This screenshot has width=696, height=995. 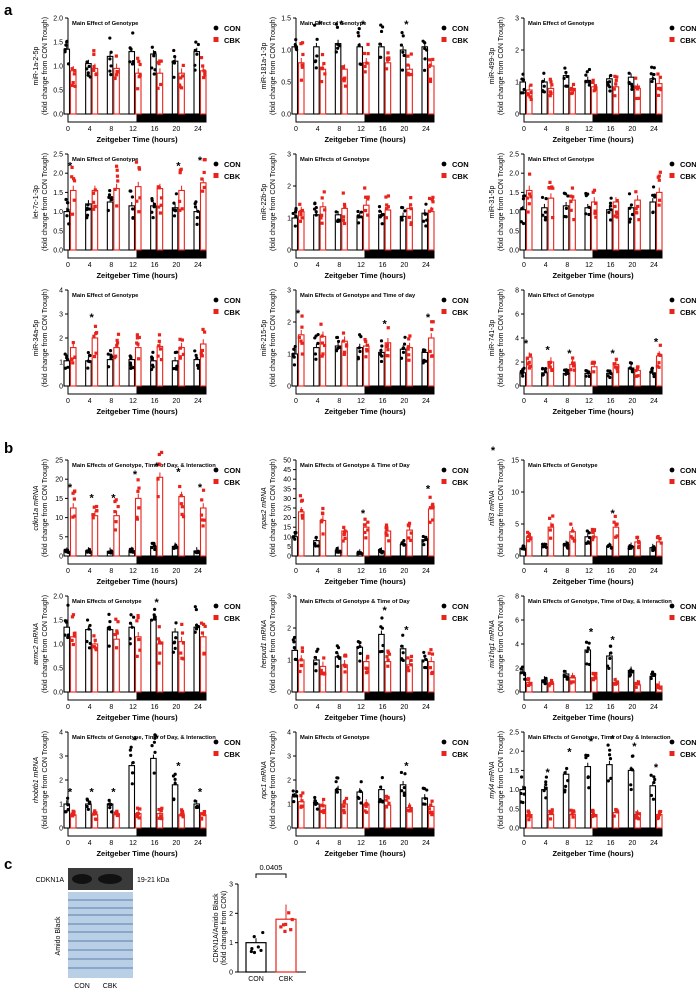 What do you see at coordinates (102, 929) in the screenshot?
I see `blot-image: CDKN1A 19-21 kDa Amido Black CON CBK` at bounding box center [102, 929].